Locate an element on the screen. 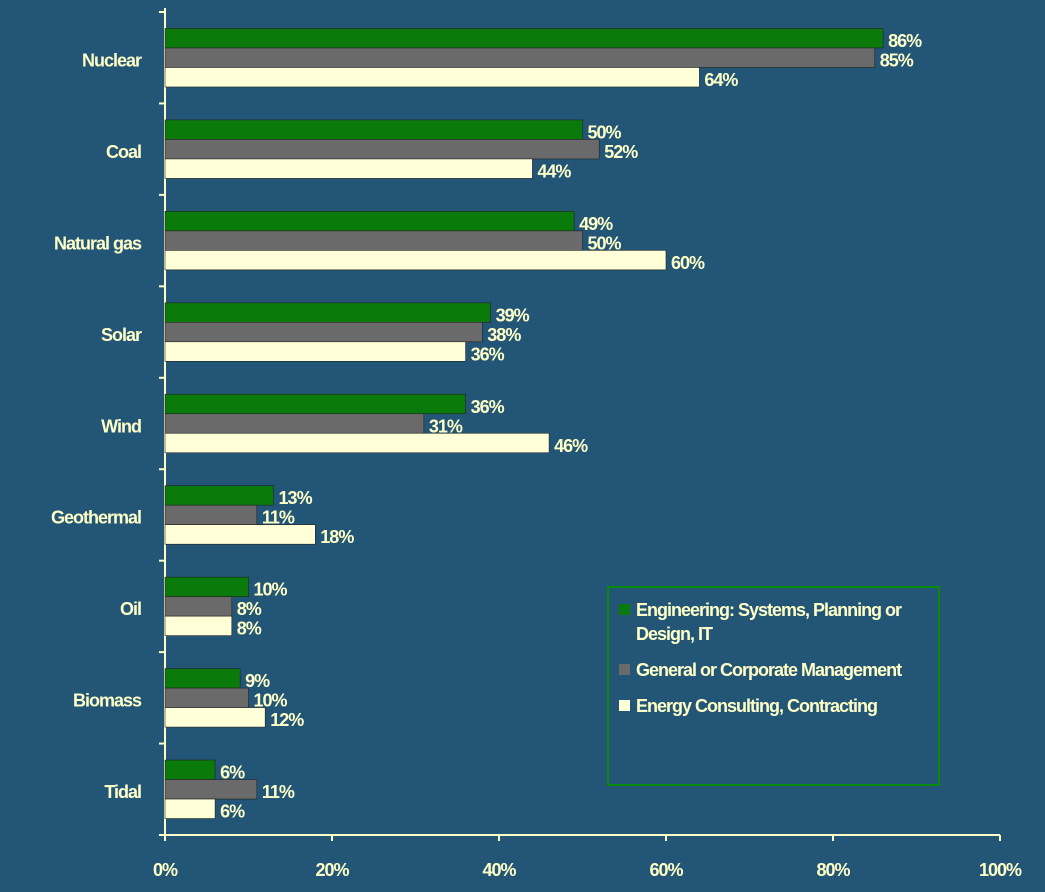 The height and width of the screenshot is (892, 1045). value-label: 13% is located at coordinates (296, 498).